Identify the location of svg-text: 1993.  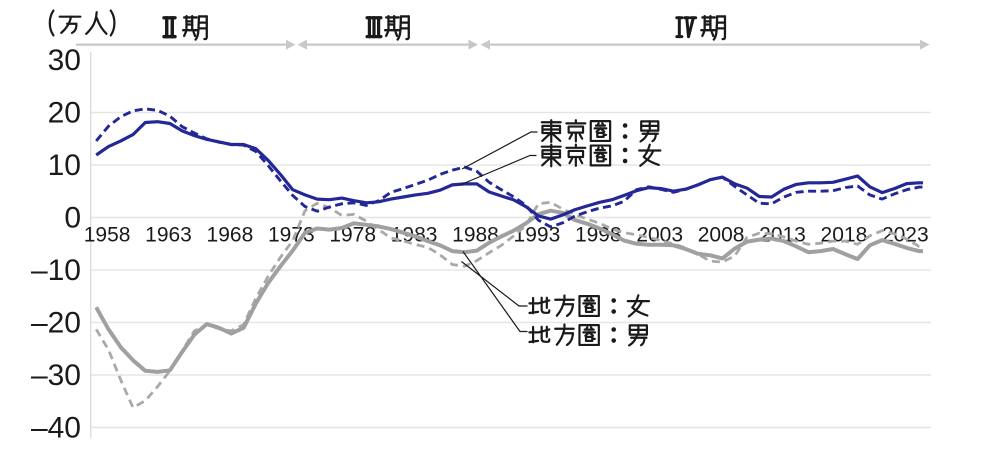
(537, 235).